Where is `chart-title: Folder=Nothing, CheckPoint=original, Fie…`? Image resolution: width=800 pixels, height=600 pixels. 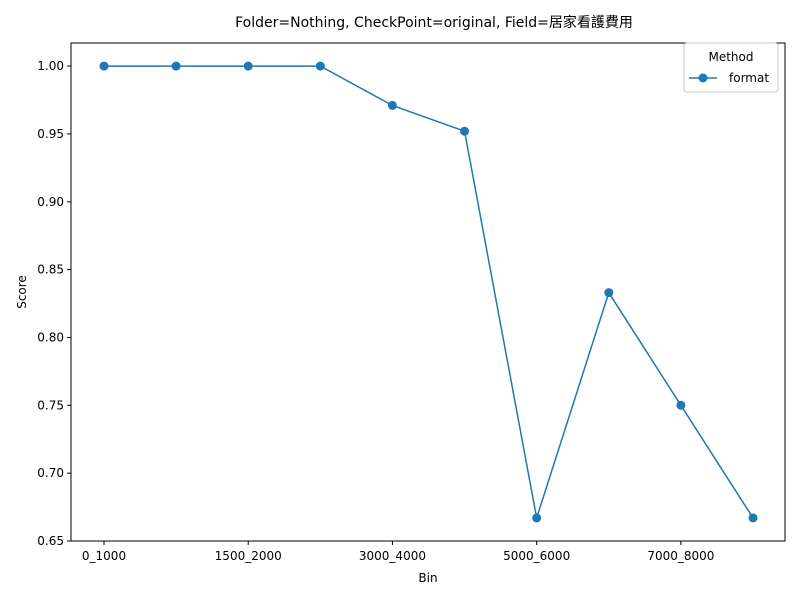
chart-title: Folder=Nothing, CheckPoint=original, Fie… is located at coordinates (434, 22).